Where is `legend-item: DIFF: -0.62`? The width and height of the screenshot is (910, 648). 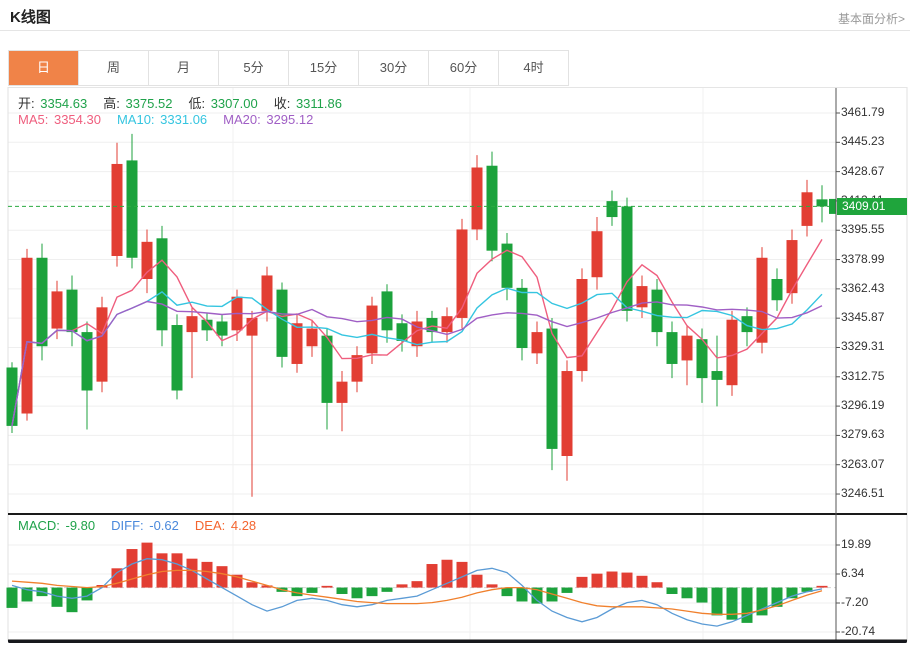
legend-item: DIFF: -0.62 is located at coordinates (145, 525).